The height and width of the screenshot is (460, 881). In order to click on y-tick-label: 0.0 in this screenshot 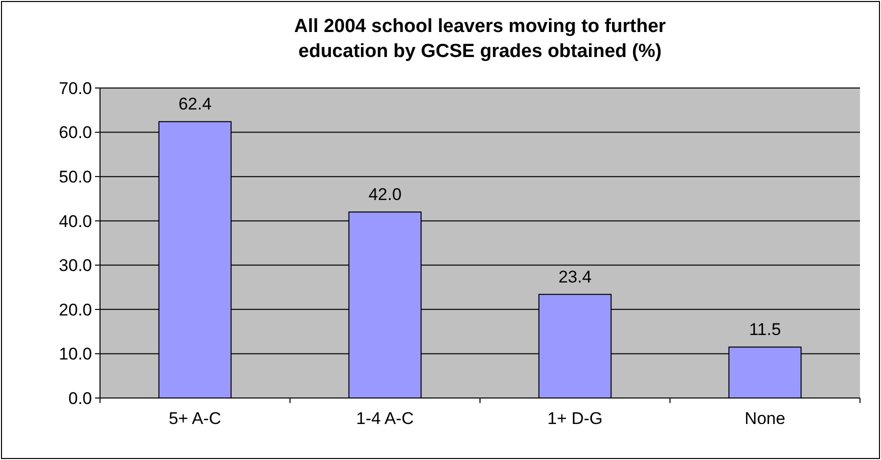, I will do `click(80, 398)`.